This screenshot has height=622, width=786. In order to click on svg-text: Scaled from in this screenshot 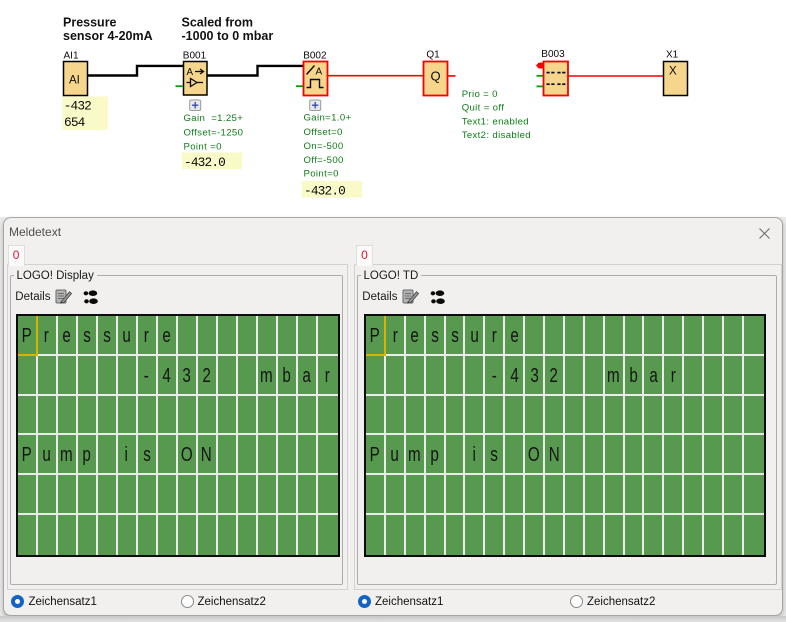, I will do `click(218, 23)`.